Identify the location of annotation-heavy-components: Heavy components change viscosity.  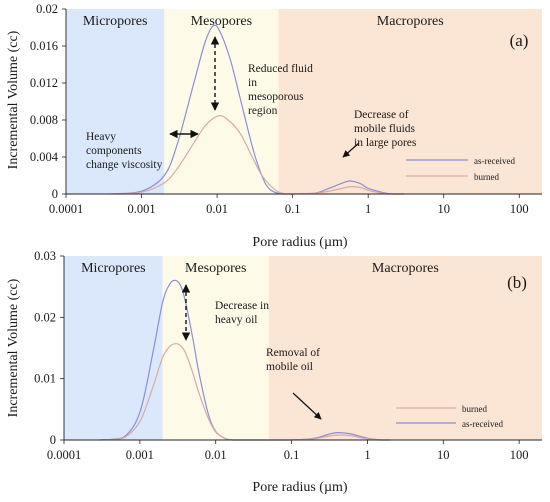
(124, 151).